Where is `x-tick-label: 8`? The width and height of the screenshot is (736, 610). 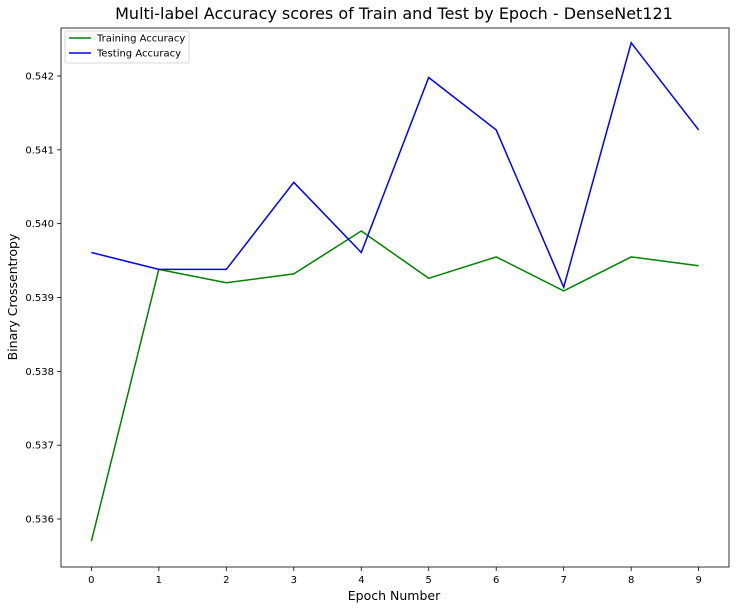
x-tick-label: 8 is located at coordinates (631, 580).